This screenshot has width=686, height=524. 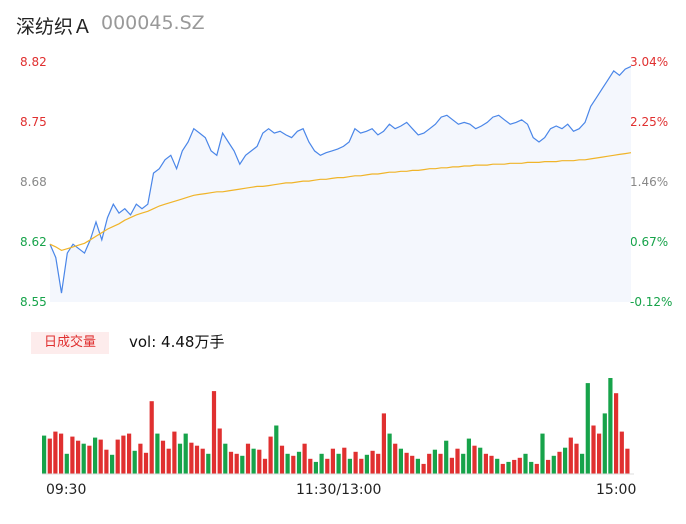 I want to click on time-label-mid: 11:30/13:00, so click(x=339, y=490).